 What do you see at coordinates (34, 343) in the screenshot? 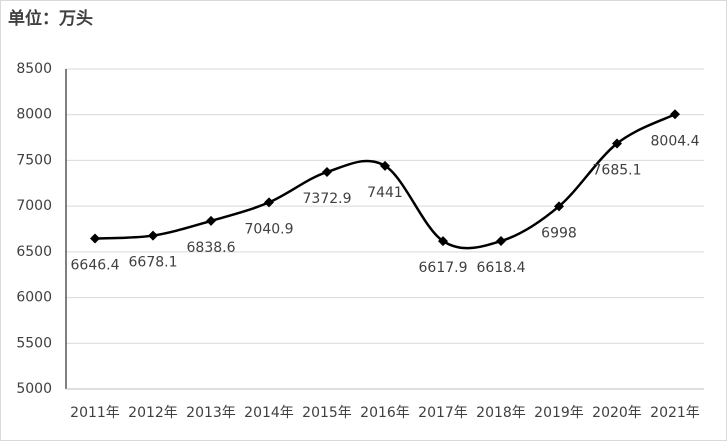
I see `y-tick-label: 5500` at bounding box center [34, 343].